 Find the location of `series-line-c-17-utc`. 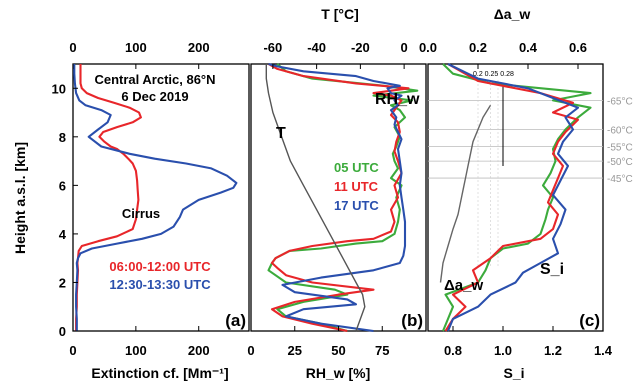

series-line-c-17-utc is located at coordinates (513, 197).